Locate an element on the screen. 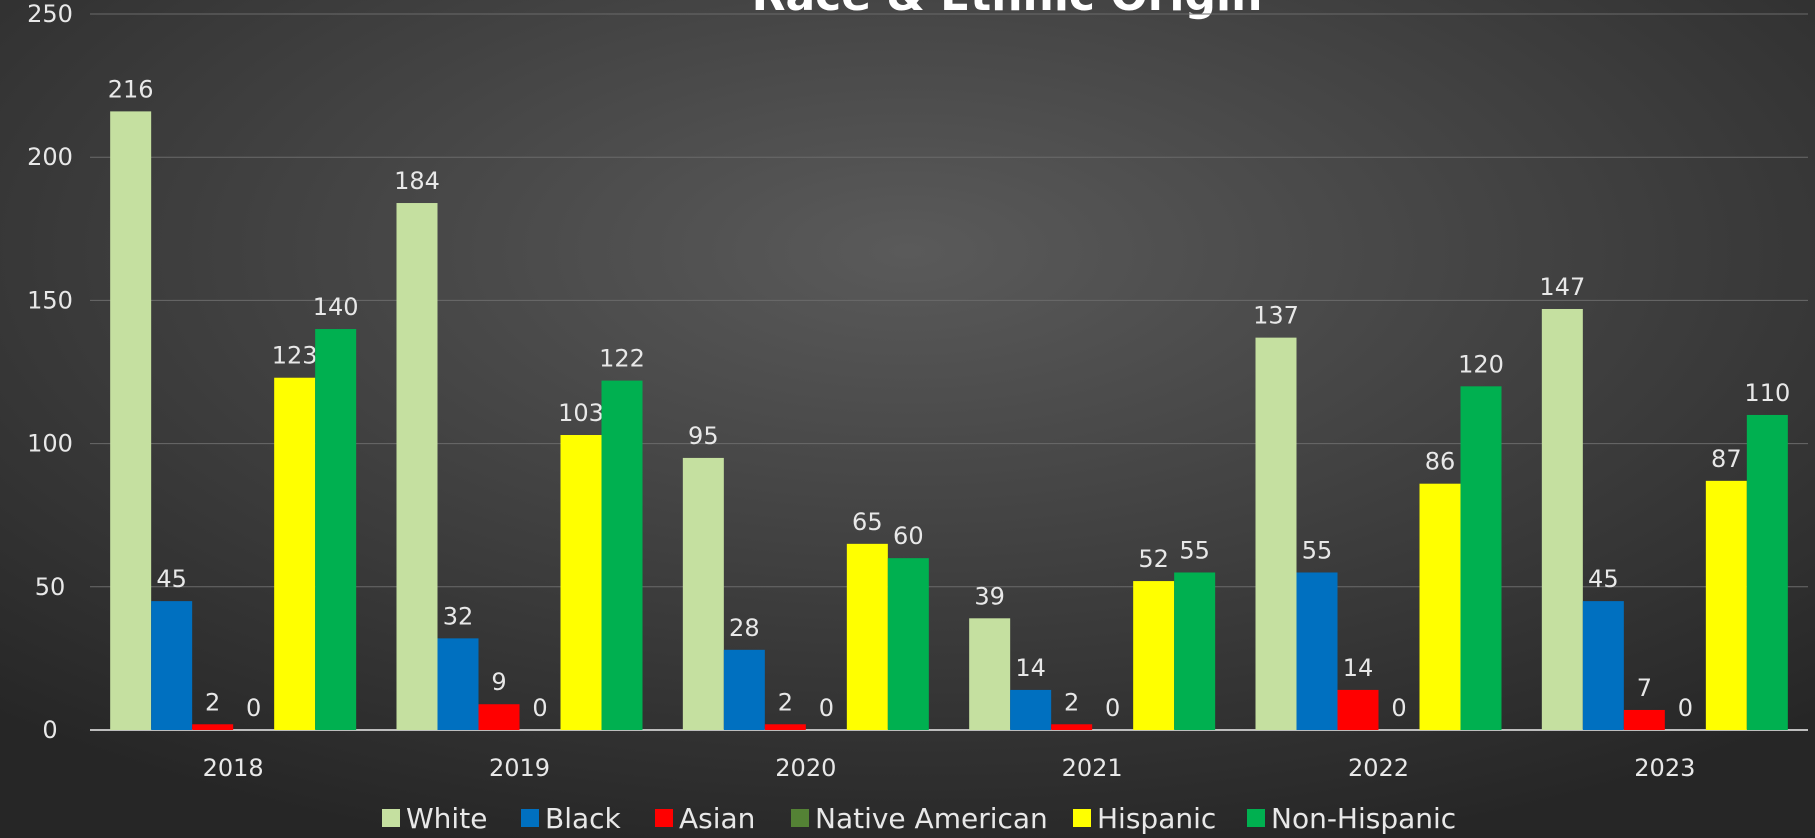 Image resolution: width=1815 pixels, height=838 pixels. data-label: 95 is located at coordinates (703, 436).